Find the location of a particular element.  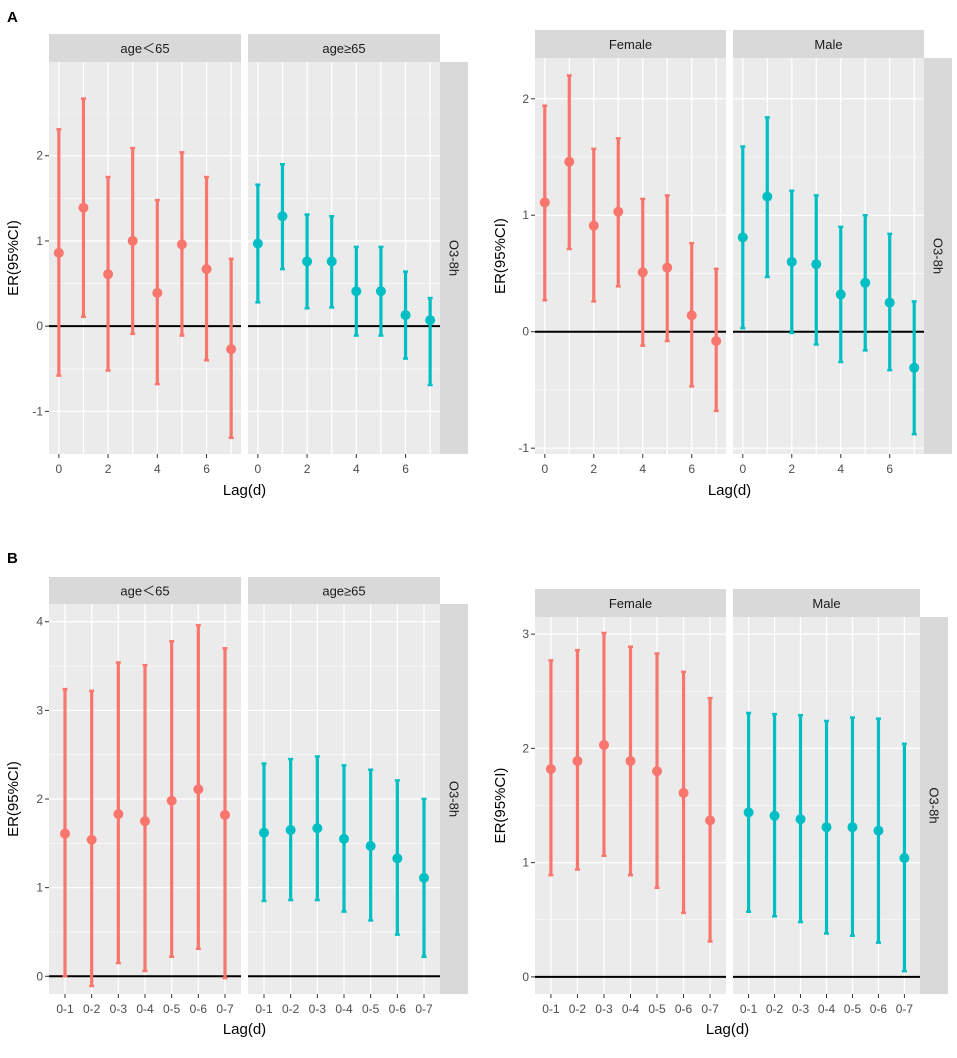

panel-label-b: B is located at coordinates (12, 558).